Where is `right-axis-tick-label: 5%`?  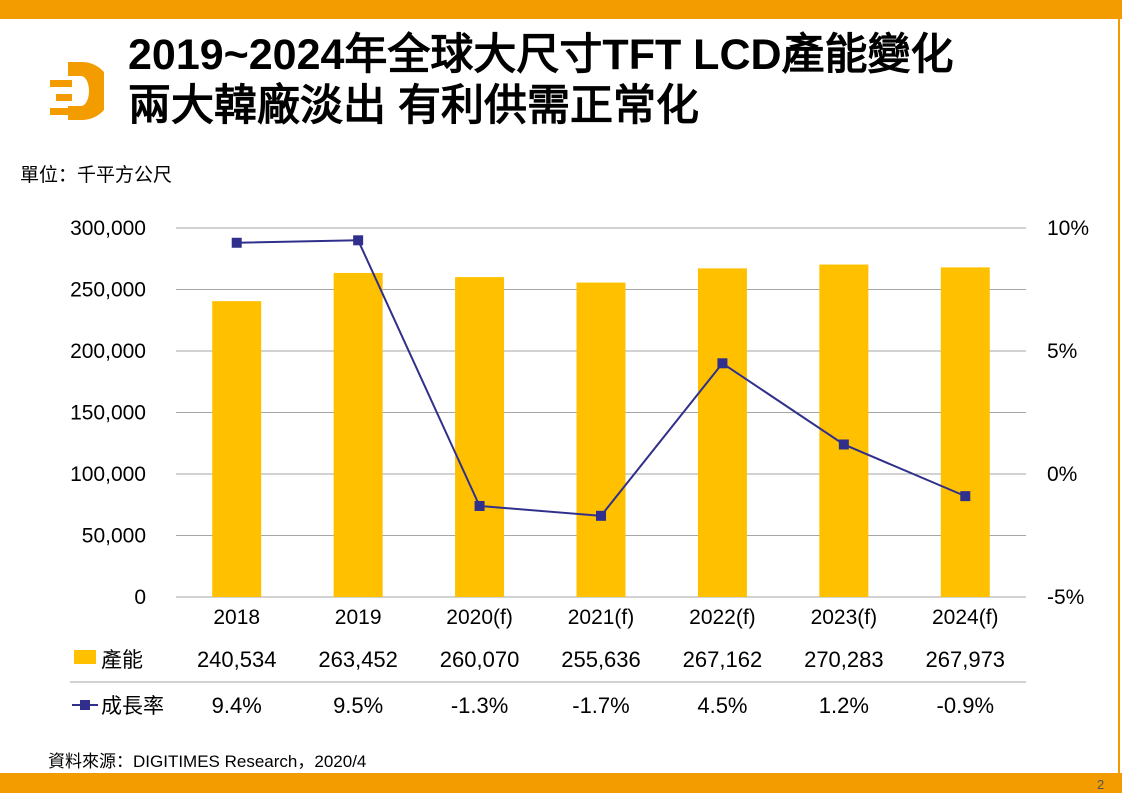 right-axis-tick-label: 5% is located at coordinates (1062, 351).